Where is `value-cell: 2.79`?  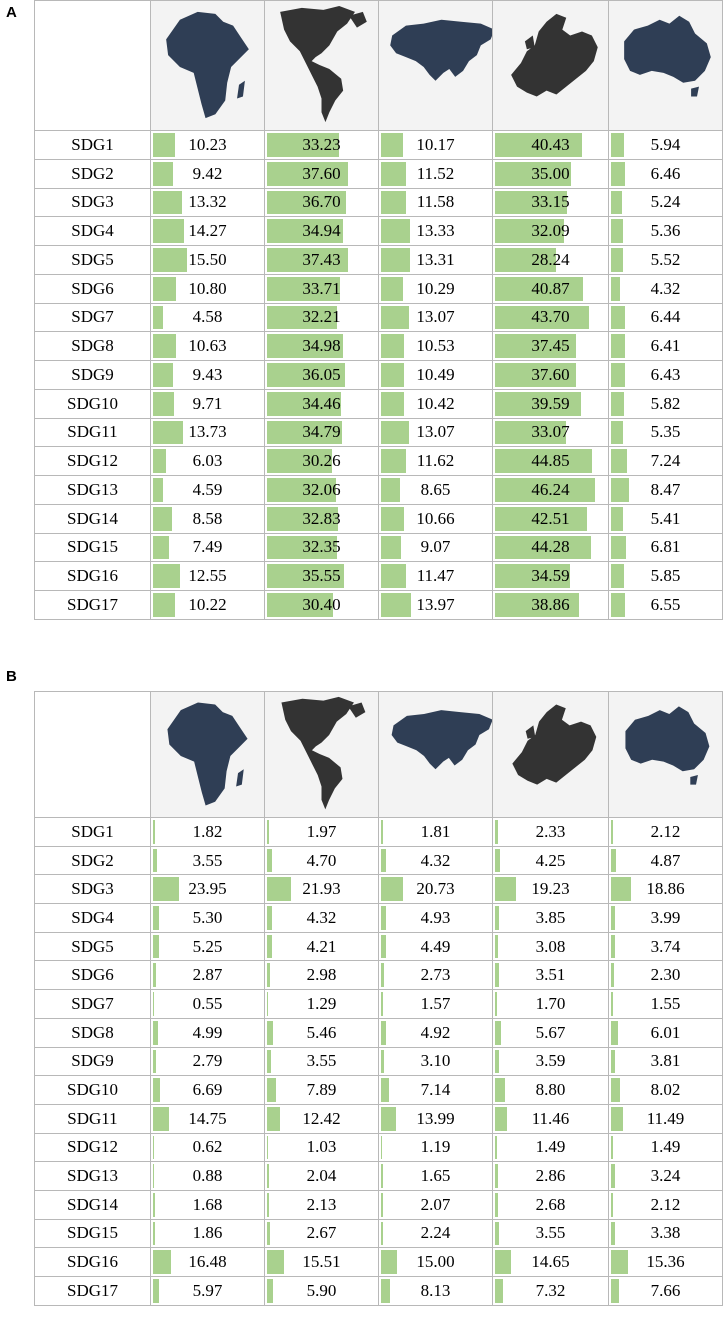
value-cell: 2.79 is located at coordinates (207, 1061).